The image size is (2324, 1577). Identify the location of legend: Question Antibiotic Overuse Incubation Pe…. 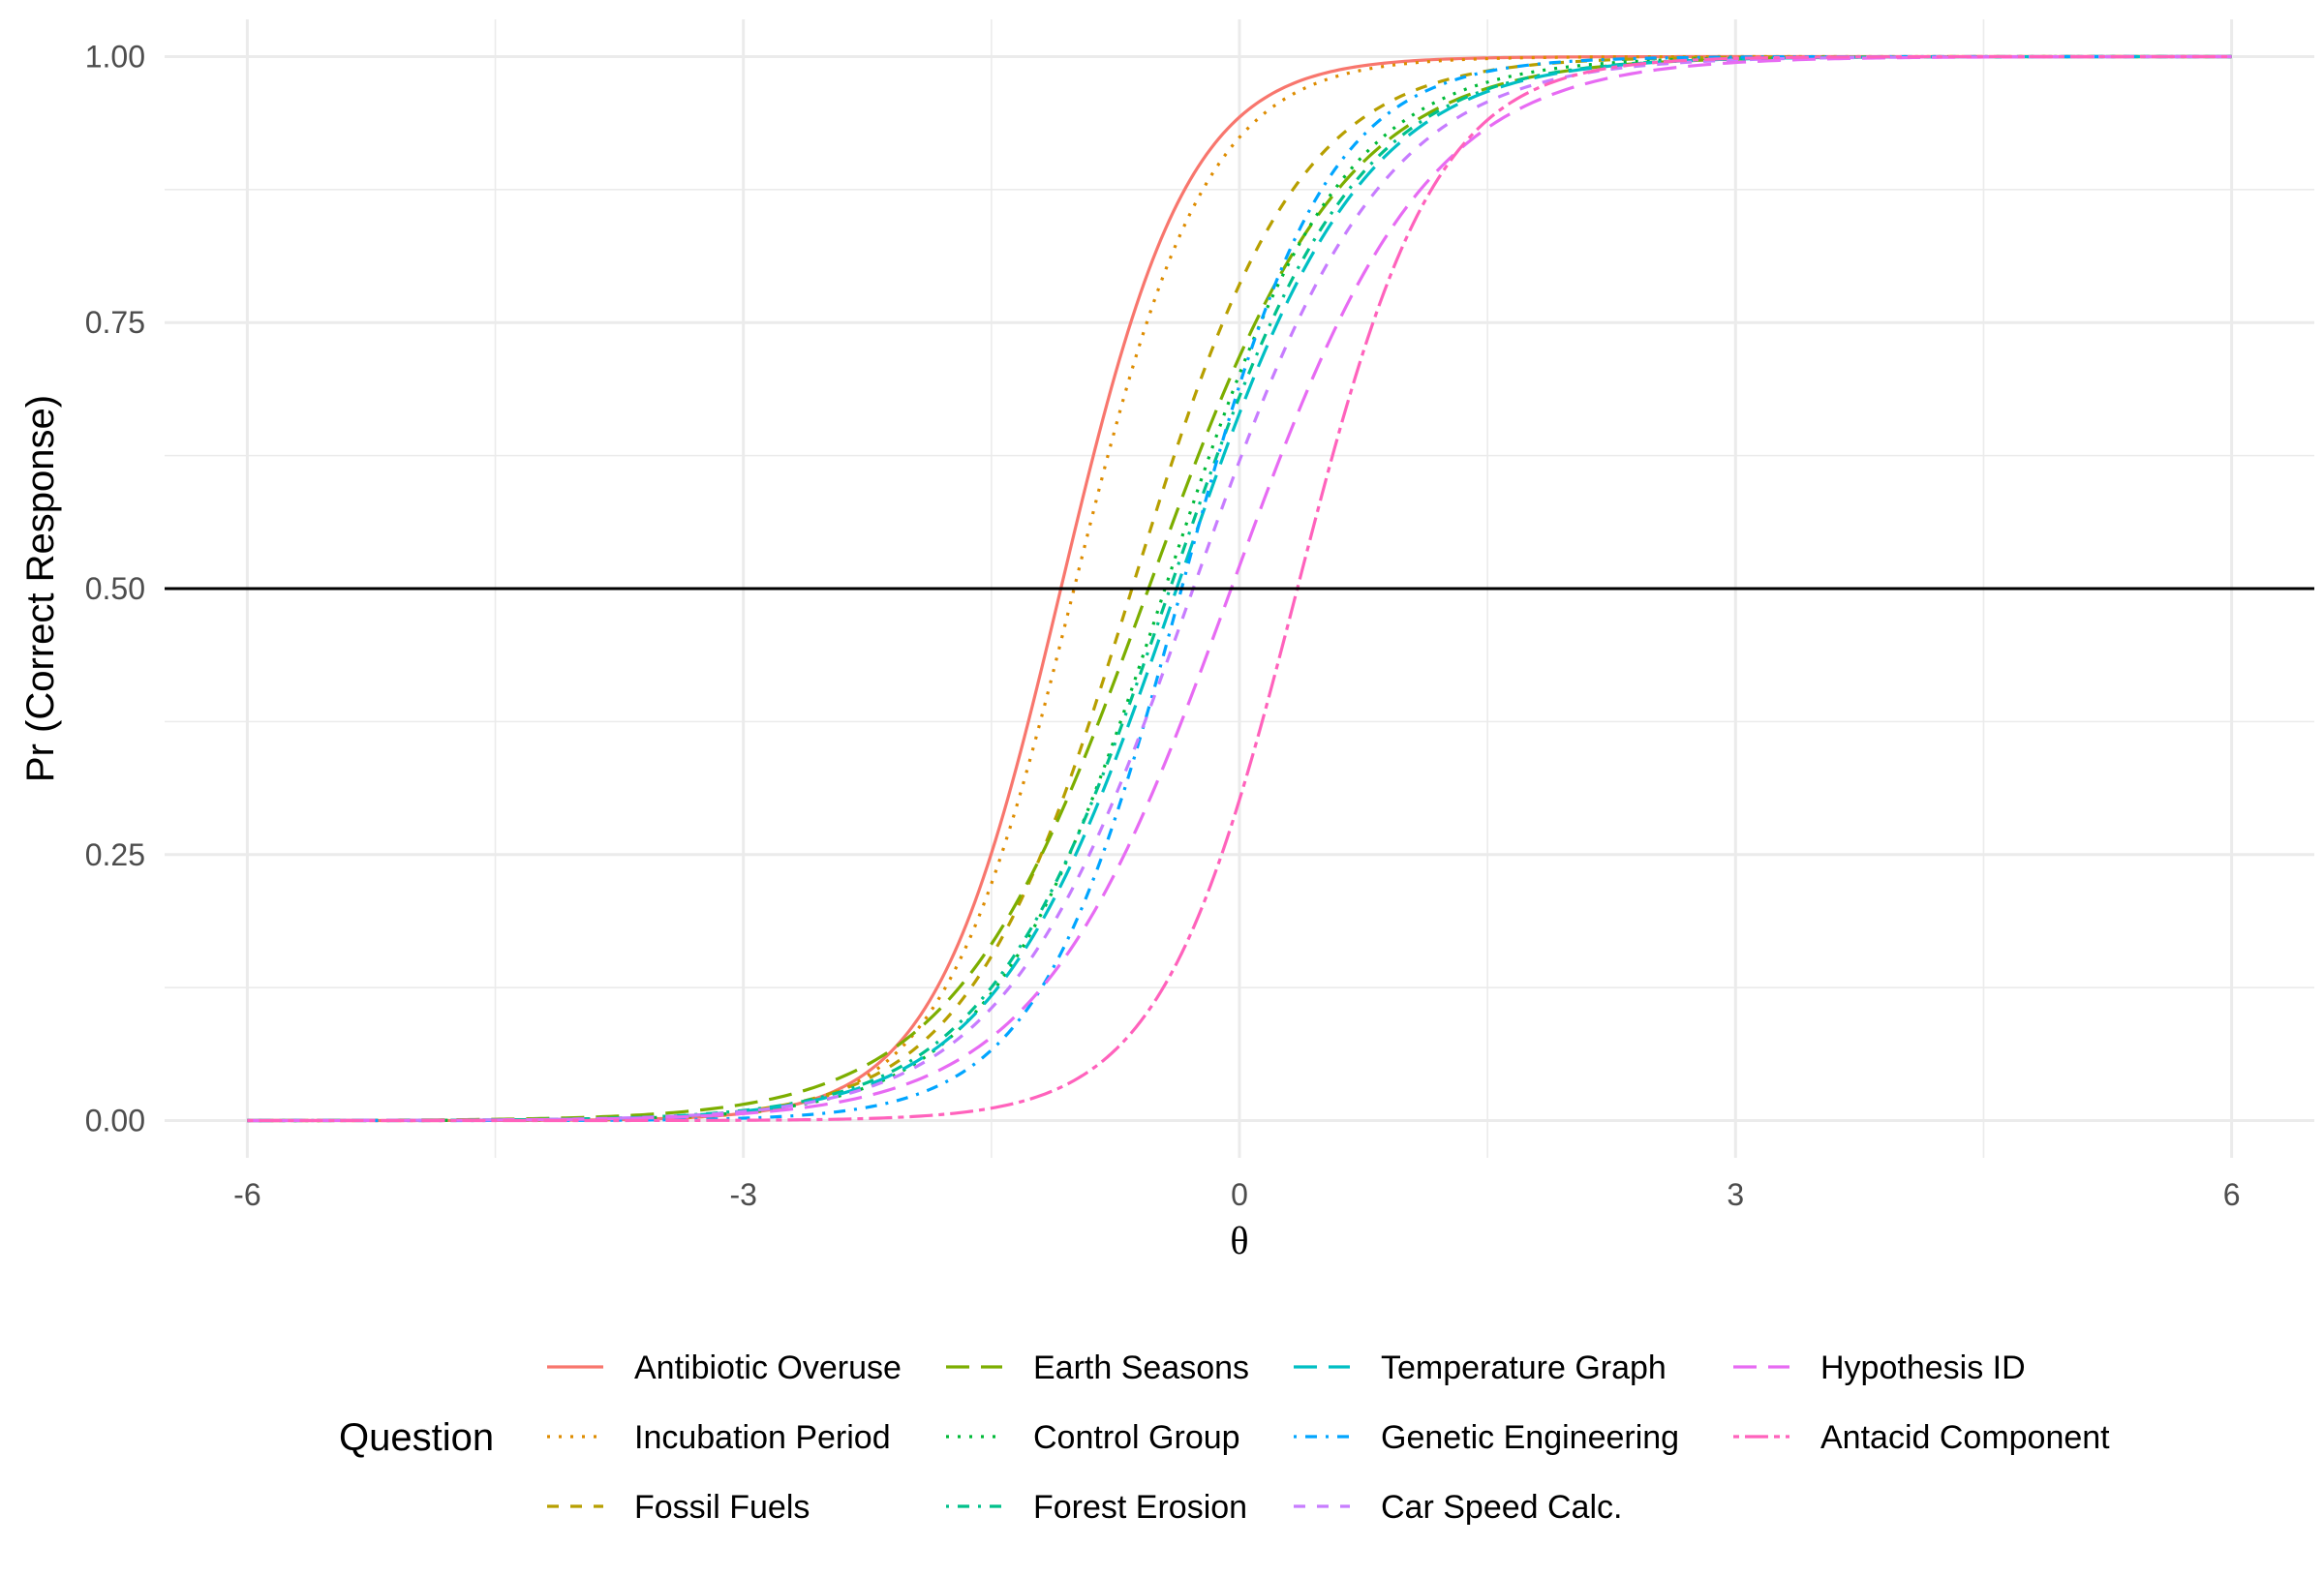
(1225, 1438).